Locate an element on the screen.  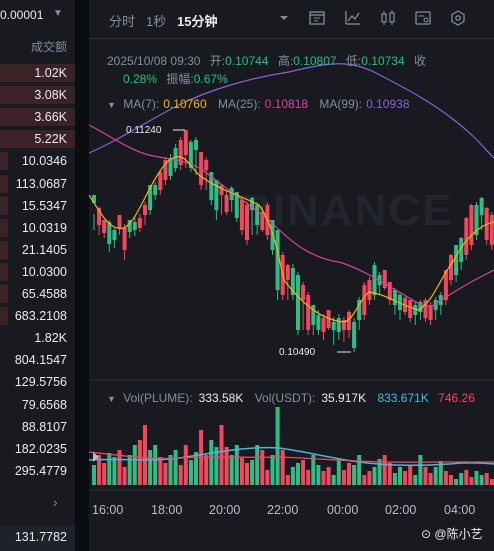
row-value: 65.4588 is located at coordinates (44, 294).